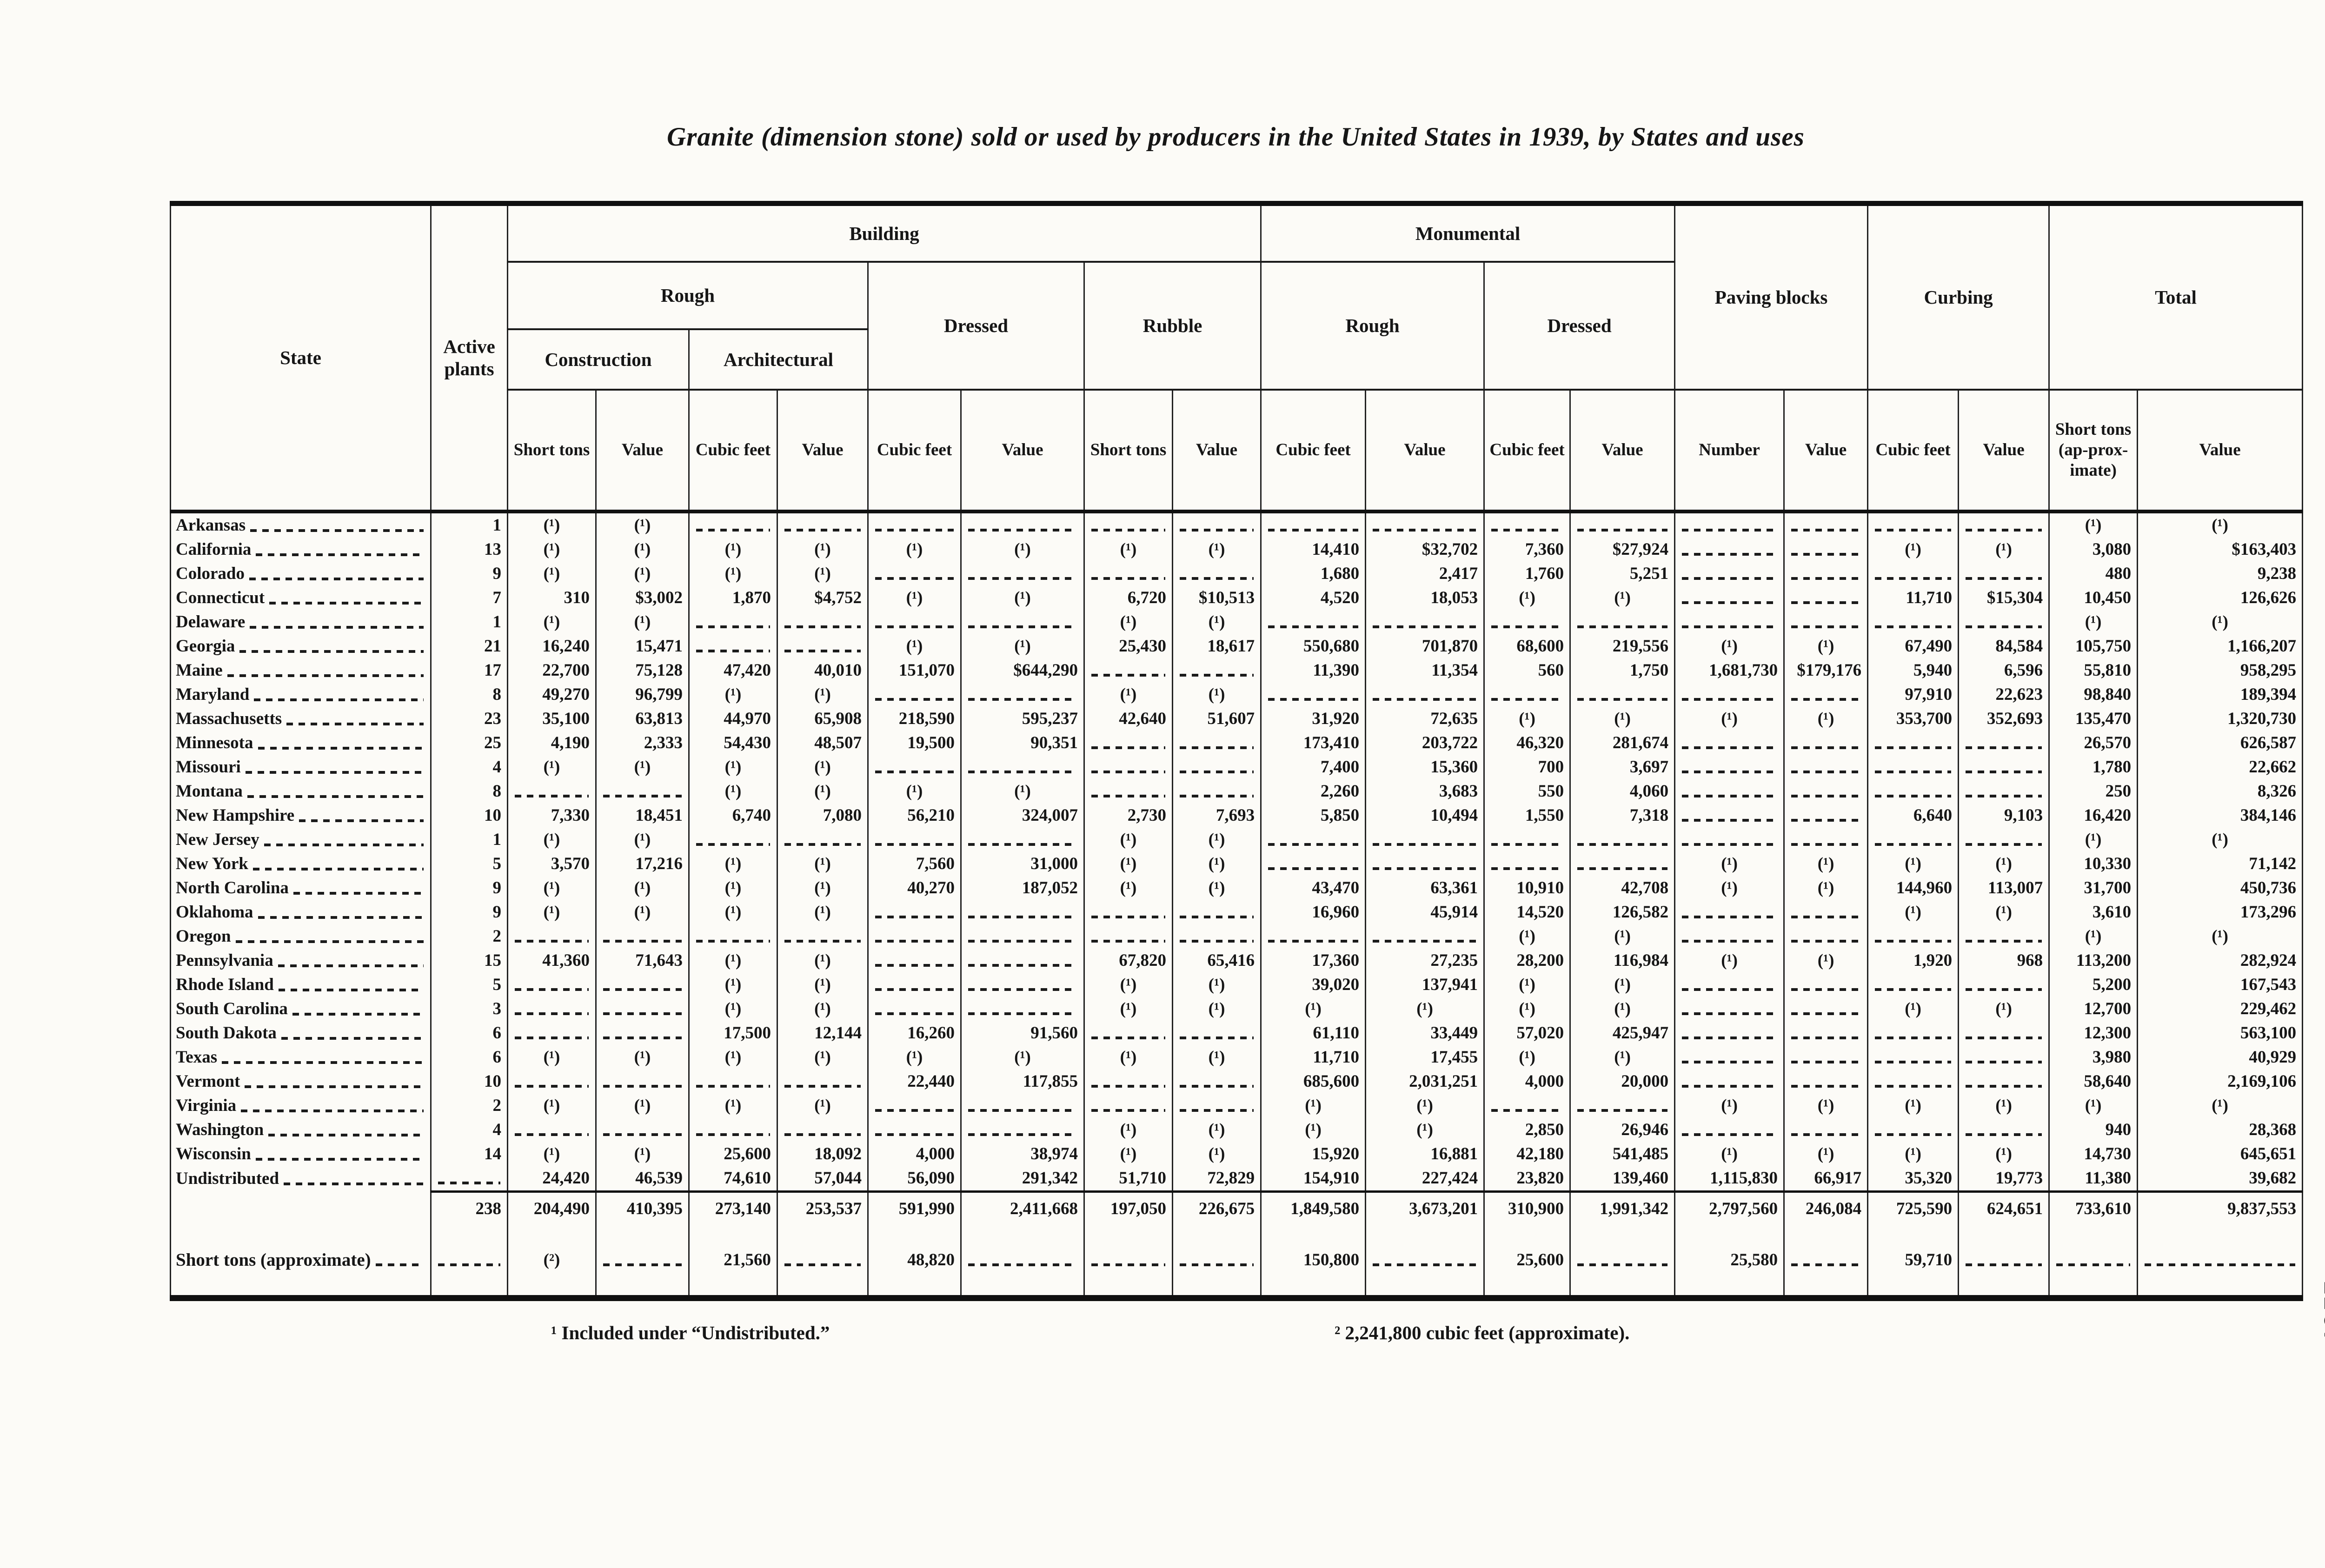  Describe the element at coordinates (469, 912) in the screenshot. I see `table-cell: 9` at that location.